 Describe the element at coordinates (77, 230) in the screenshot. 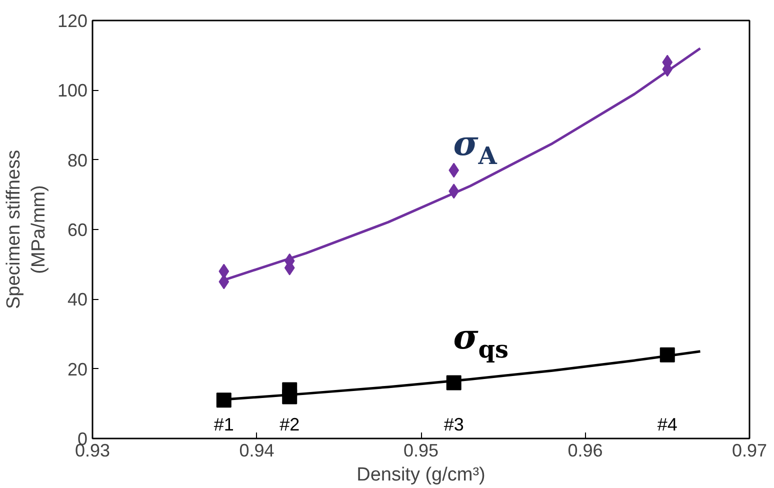

I see `y-tick-label: 60` at that location.